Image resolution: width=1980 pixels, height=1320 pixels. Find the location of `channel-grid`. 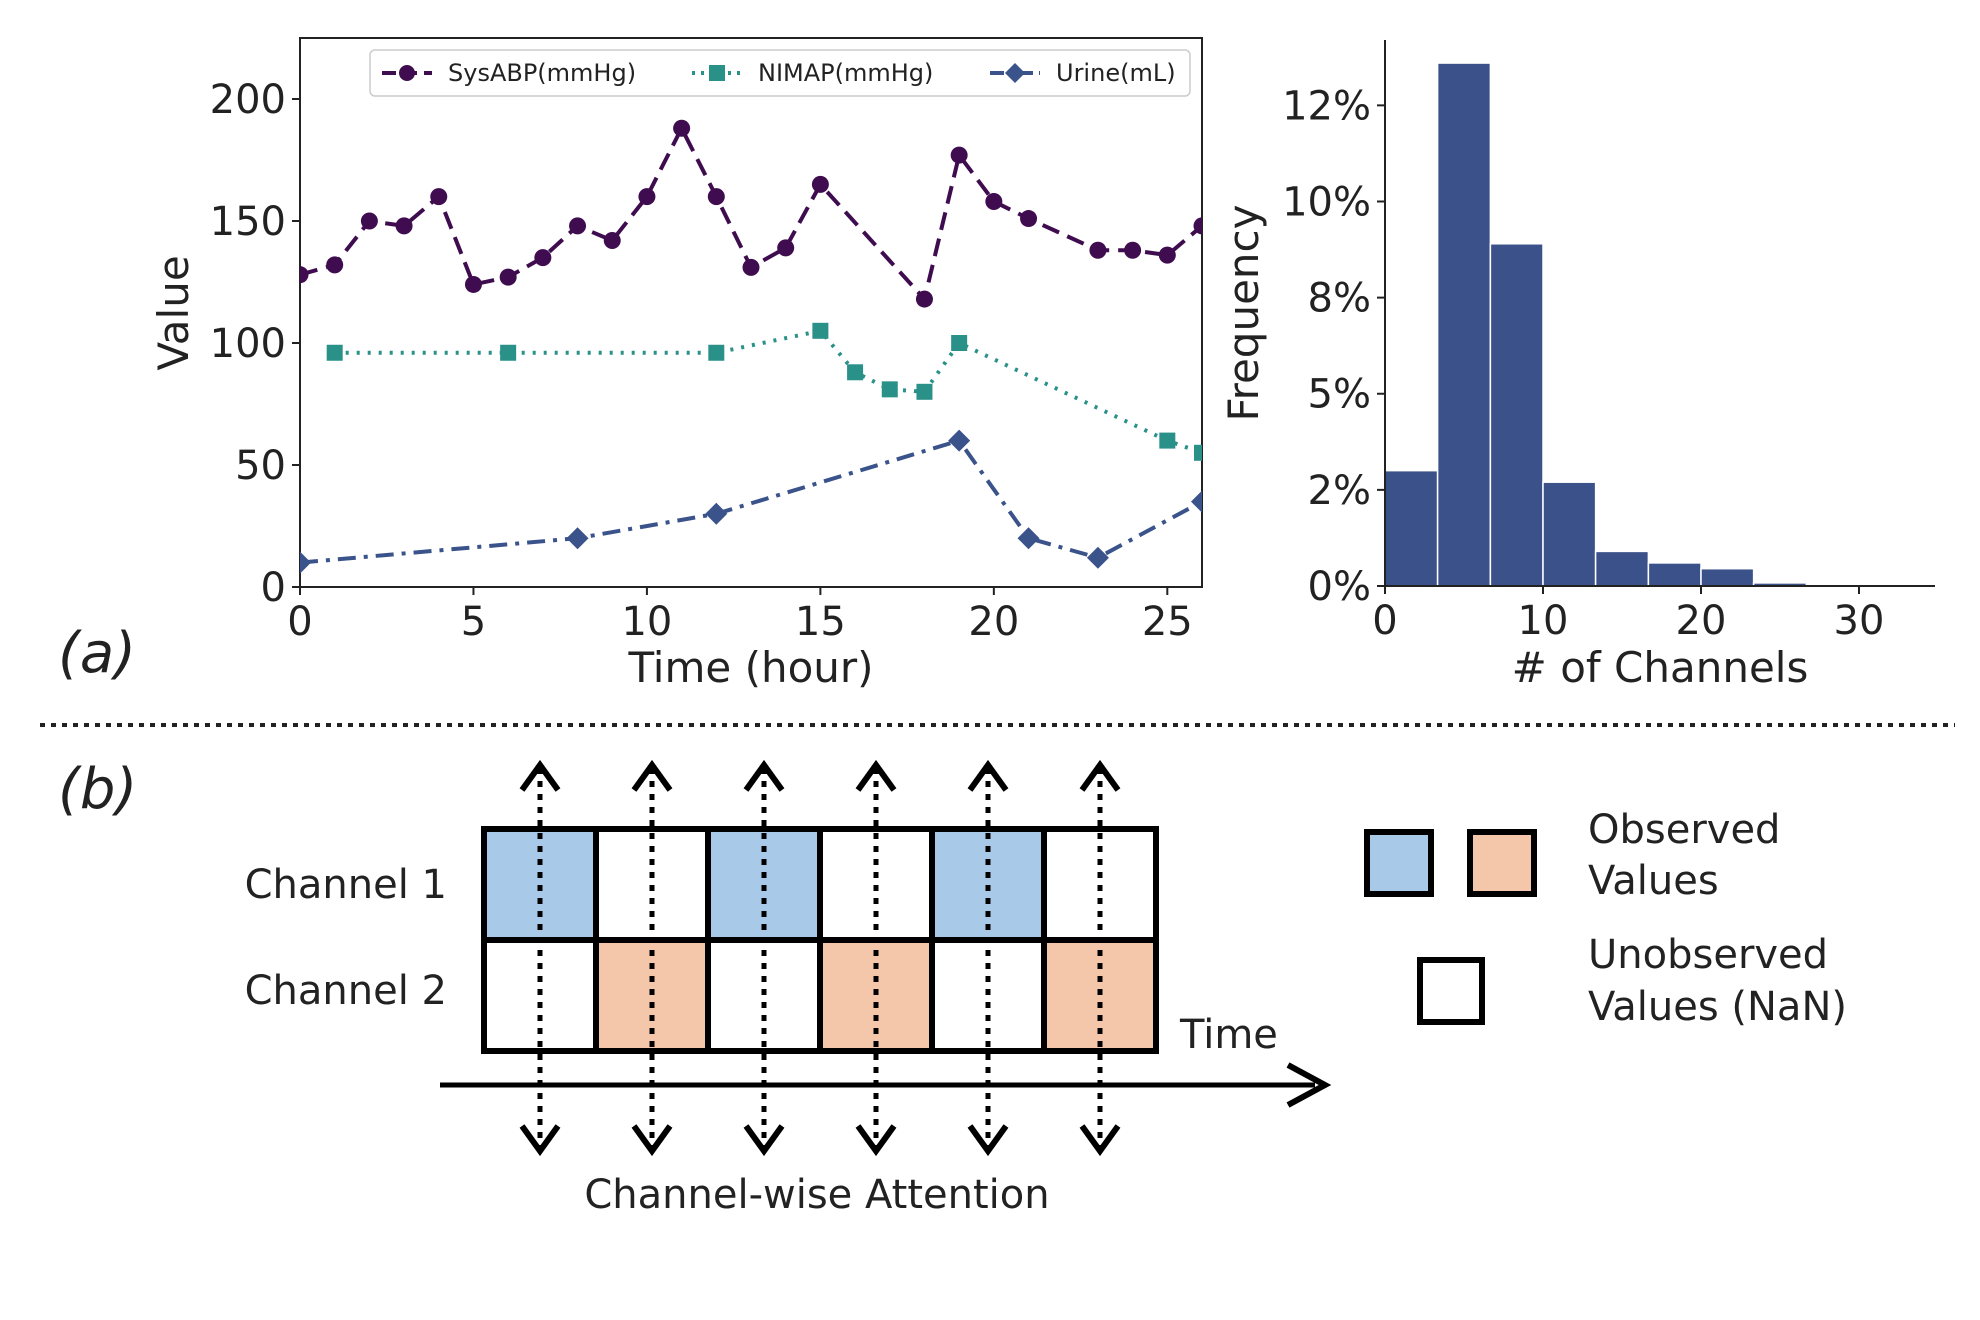

channel-grid is located at coordinates (820, 940).